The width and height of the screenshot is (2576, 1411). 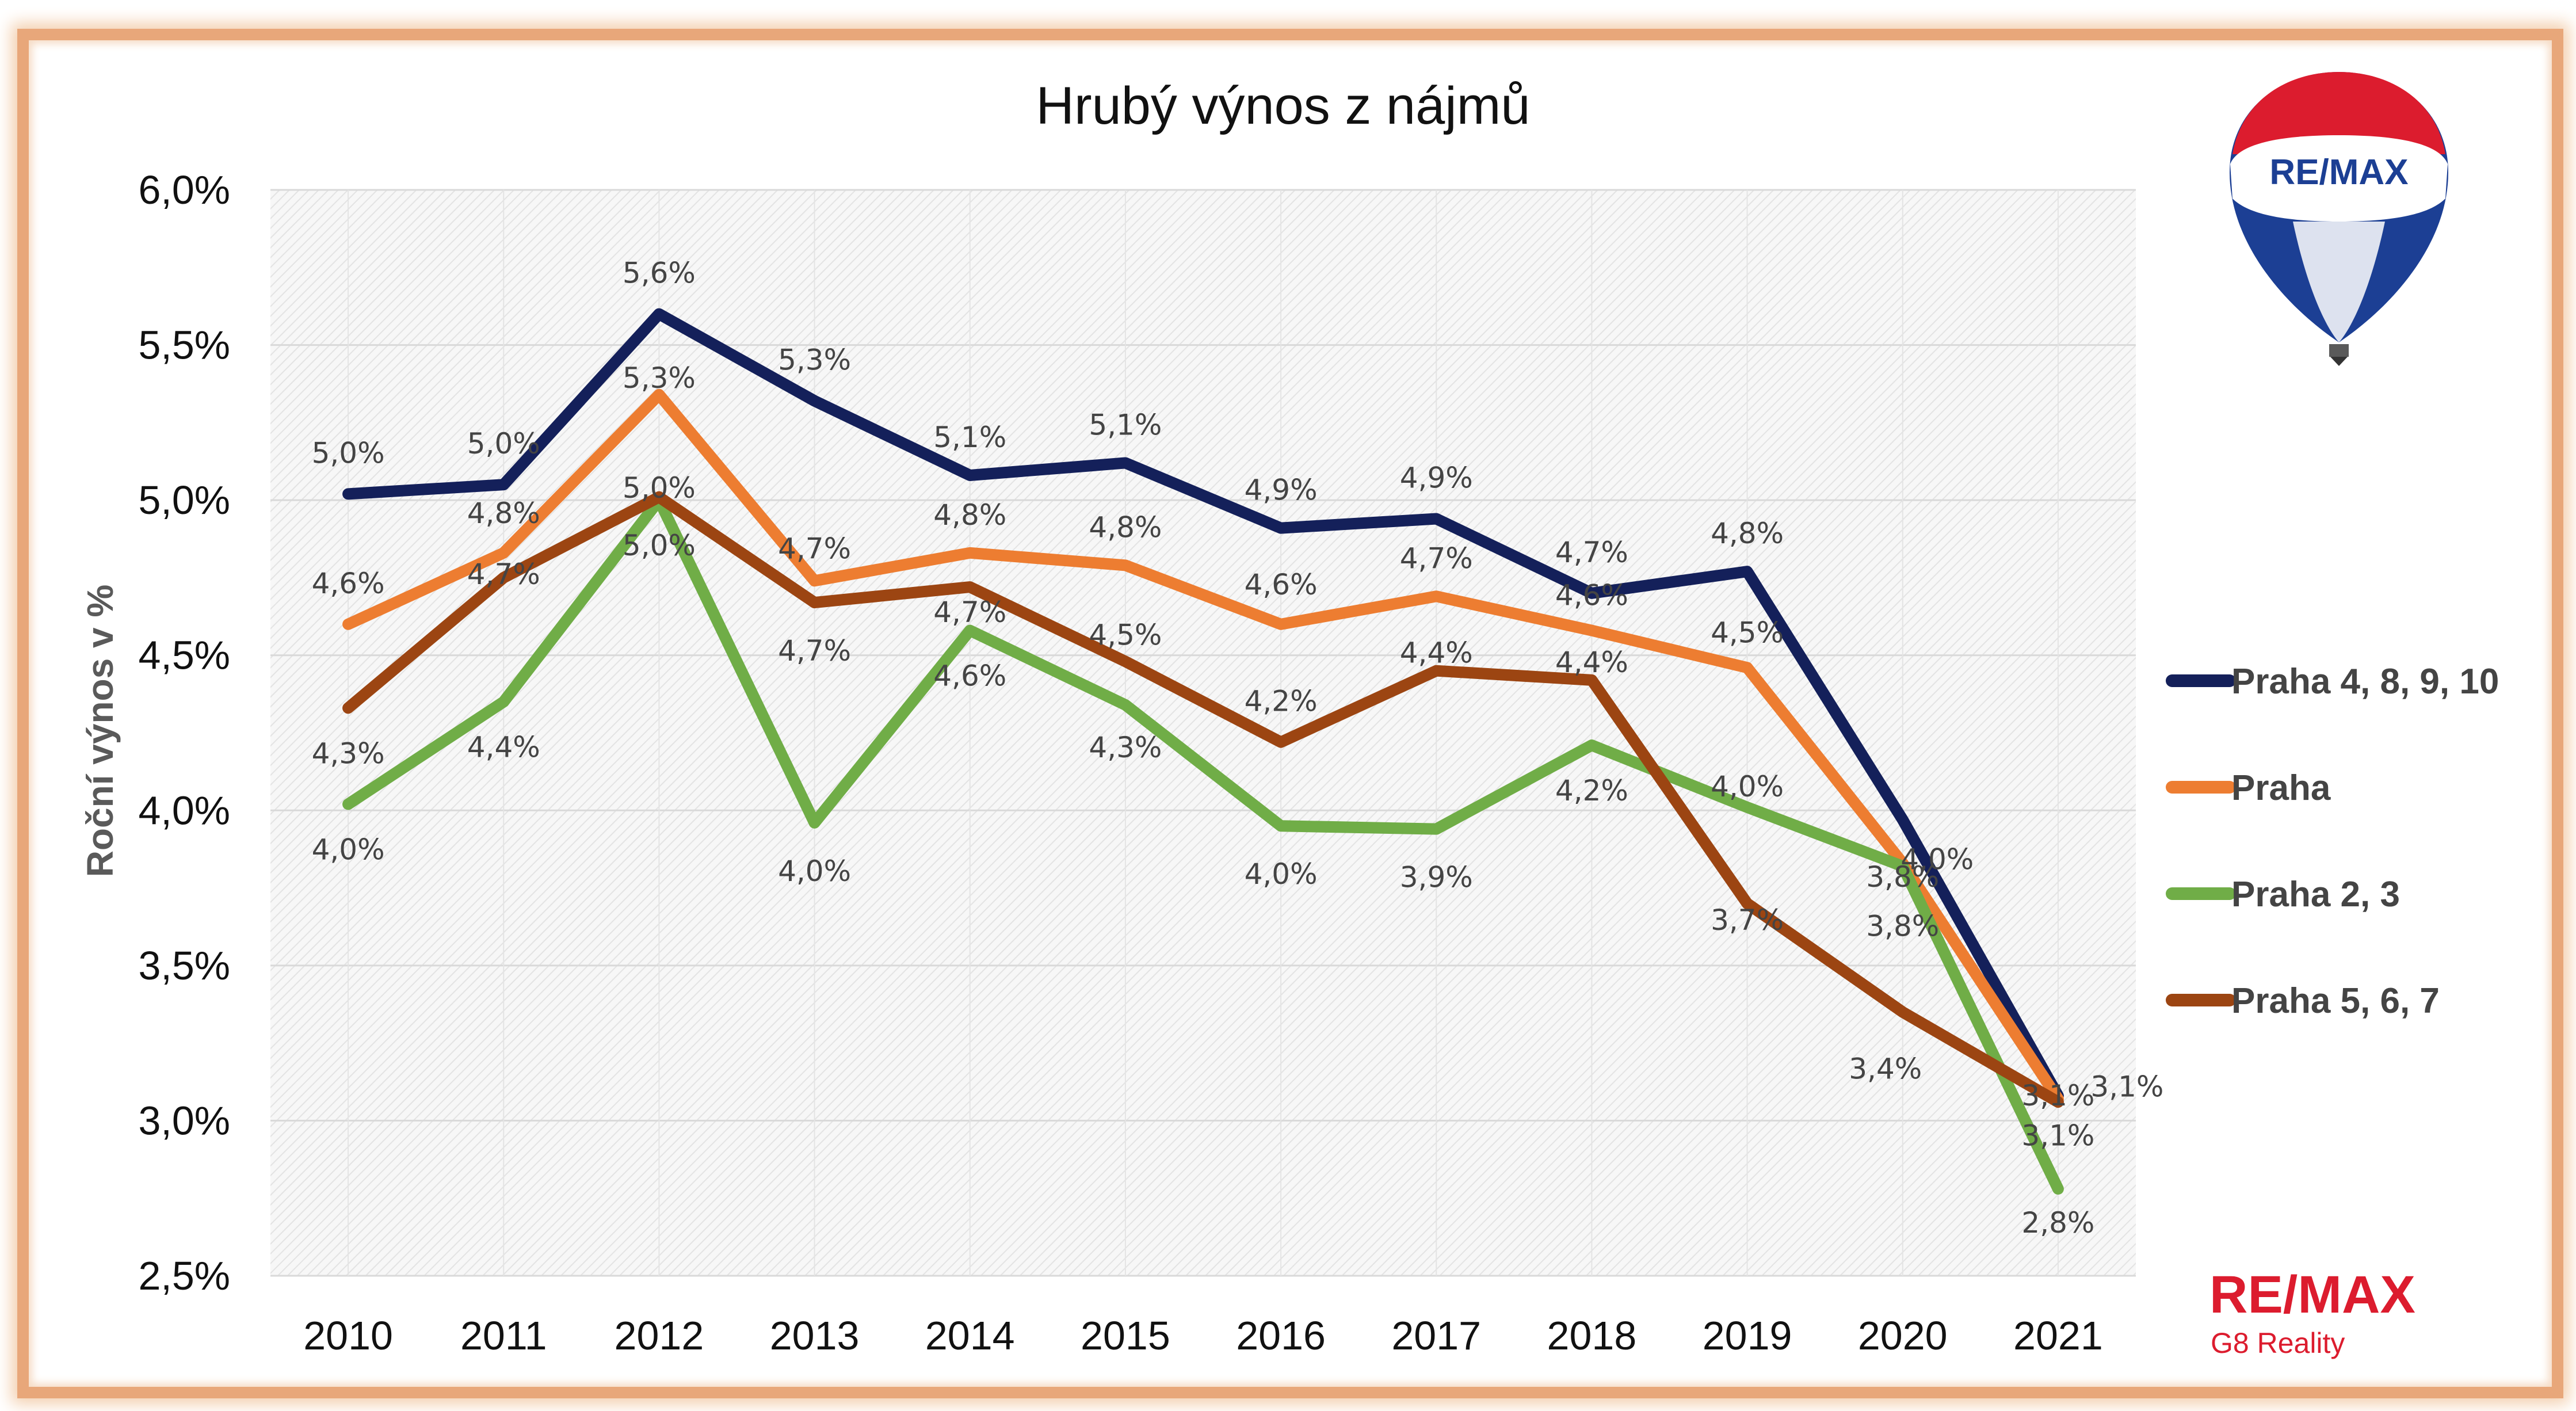 I want to click on data-label: 3,9%, so click(x=1436, y=878).